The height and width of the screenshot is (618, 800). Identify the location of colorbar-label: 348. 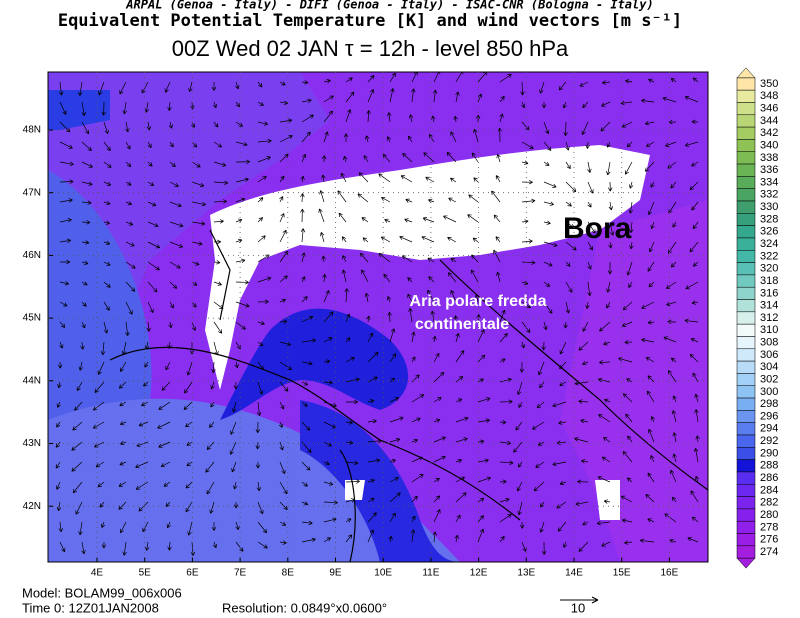
(769, 96).